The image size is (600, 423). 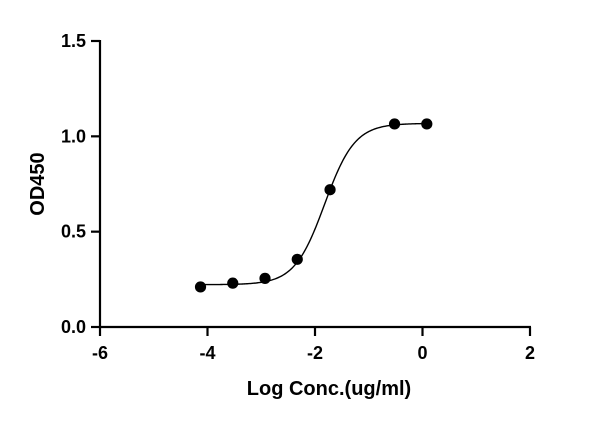 What do you see at coordinates (315, 353) in the screenshot?
I see `x-tick-label: -2` at bounding box center [315, 353].